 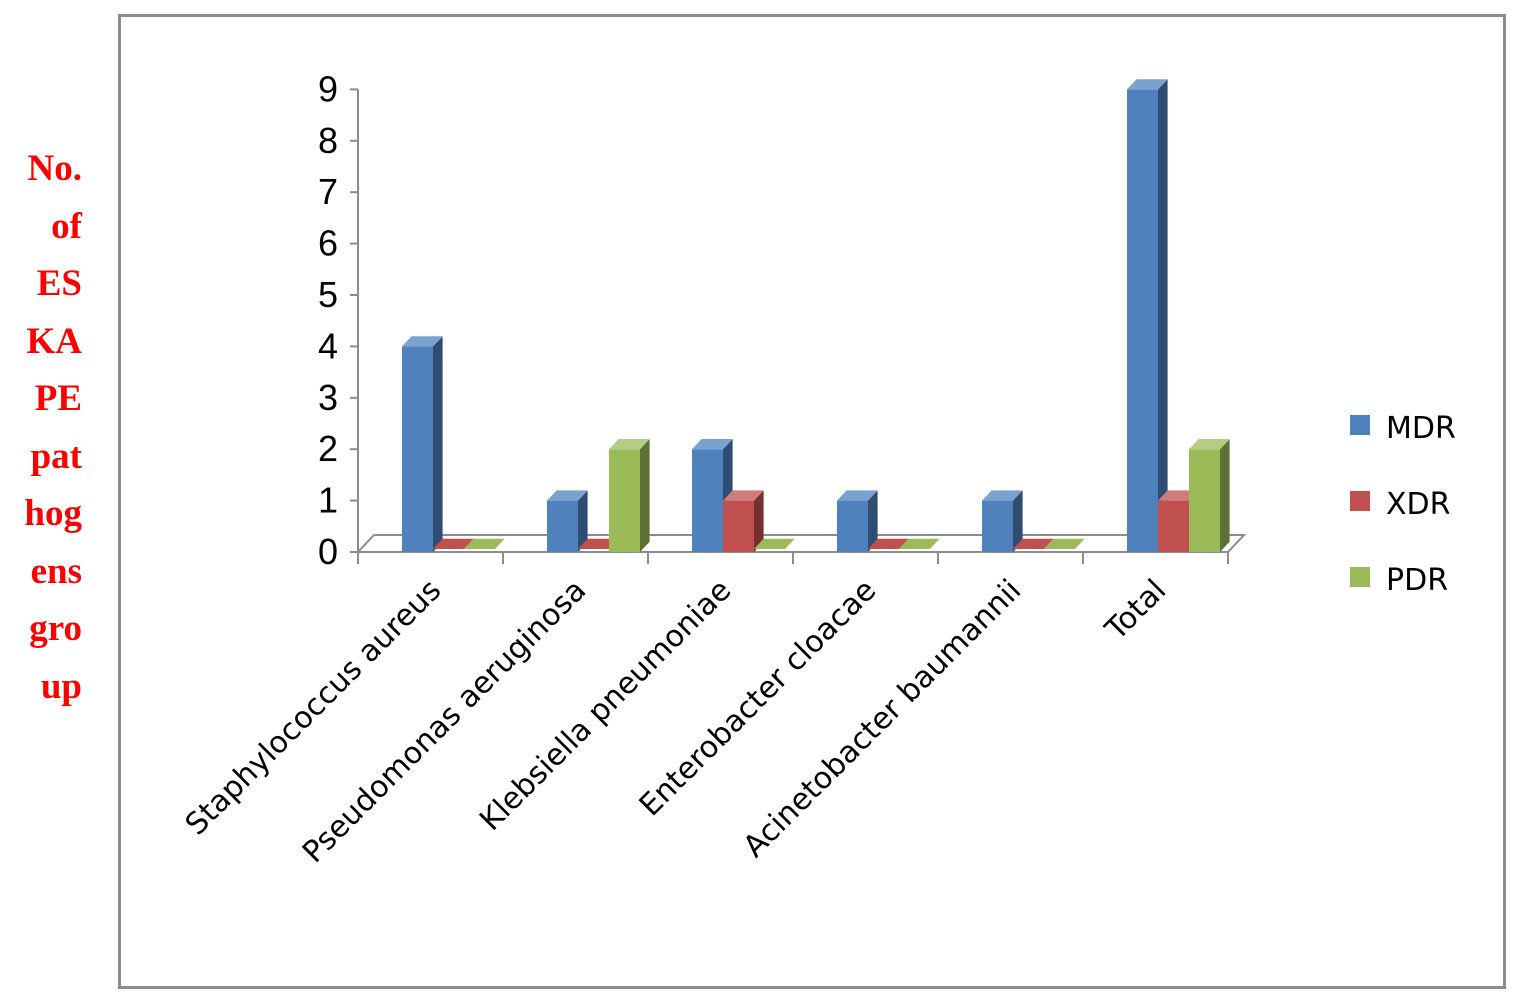 I want to click on x-category-label: Acinetobacter baumannii, so click(x=882, y=718).